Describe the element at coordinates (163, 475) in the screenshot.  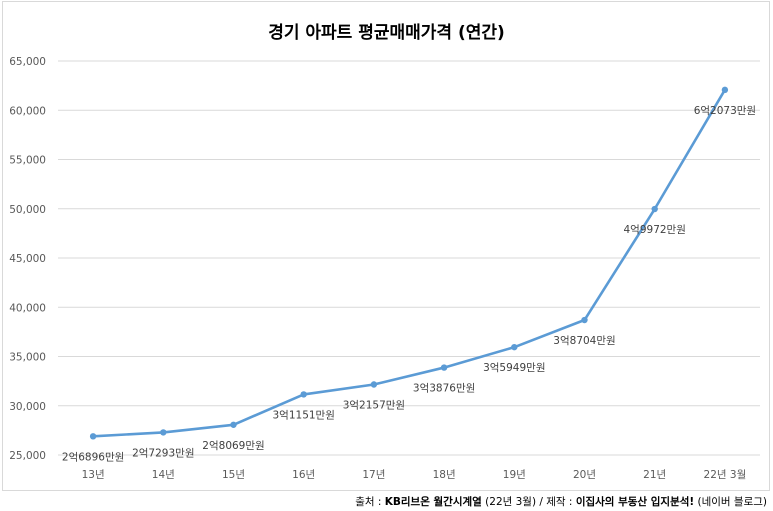
I see `x-tick-label: 14년` at that location.